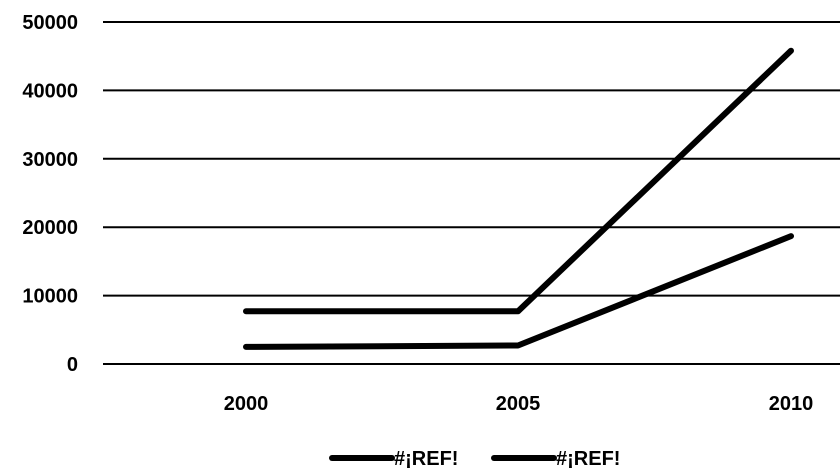 This screenshot has height=468, width=840. Describe the element at coordinates (50, 91) in the screenshot. I see `y-tick-label: 40000` at that location.